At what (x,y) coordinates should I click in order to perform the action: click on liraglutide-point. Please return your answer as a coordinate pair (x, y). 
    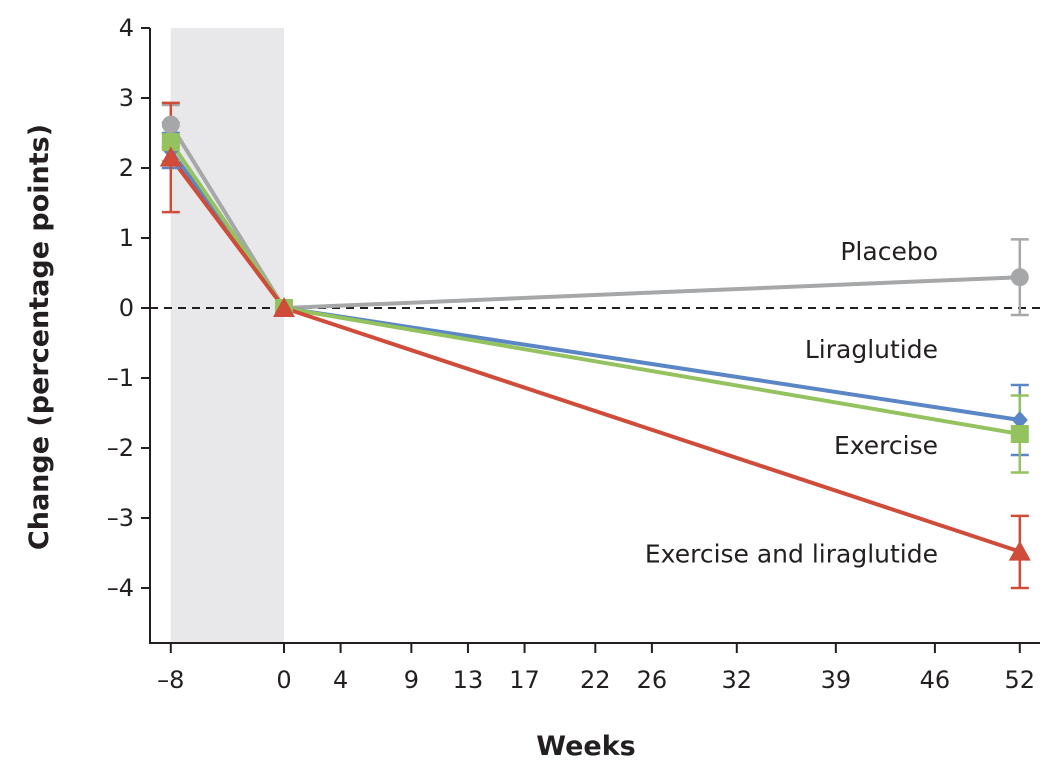
    Looking at the image, I should click on (1019, 420).